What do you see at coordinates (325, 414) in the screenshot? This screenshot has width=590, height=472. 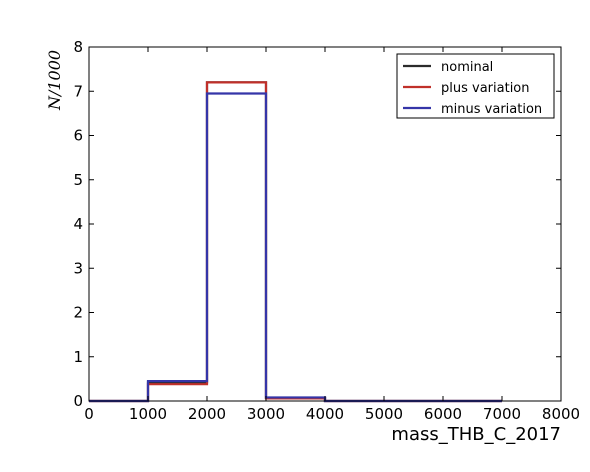 I see `x-tick-label: 4000` at bounding box center [325, 414].